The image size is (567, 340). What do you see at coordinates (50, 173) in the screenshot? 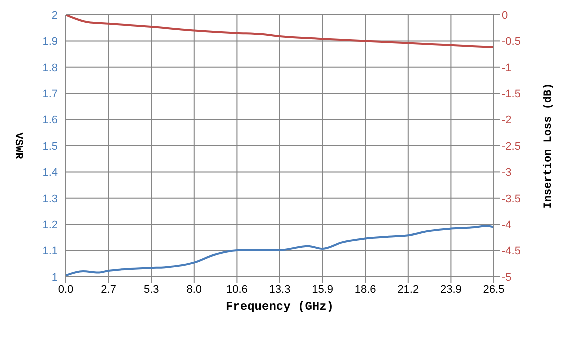
I see `y-tick-label: 1.4` at bounding box center [50, 173].